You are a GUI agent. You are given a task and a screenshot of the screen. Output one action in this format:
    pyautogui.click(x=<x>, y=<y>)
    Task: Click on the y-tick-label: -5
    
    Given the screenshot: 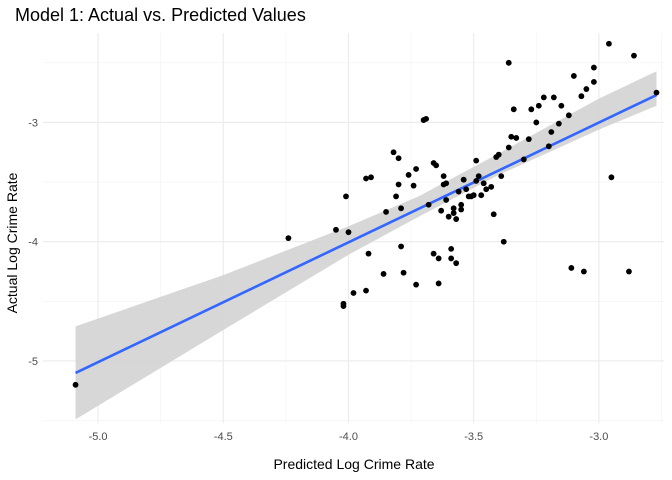 What is the action you would take?
    pyautogui.click(x=33, y=362)
    